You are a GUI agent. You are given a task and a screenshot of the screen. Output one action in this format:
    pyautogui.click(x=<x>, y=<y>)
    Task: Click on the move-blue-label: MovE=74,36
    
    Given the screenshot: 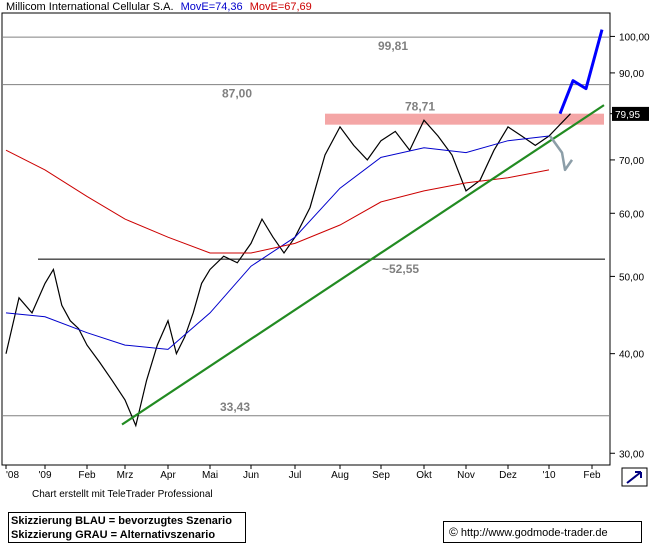 What is the action you would take?
    pyautogui.click(x=212, y=7)
    